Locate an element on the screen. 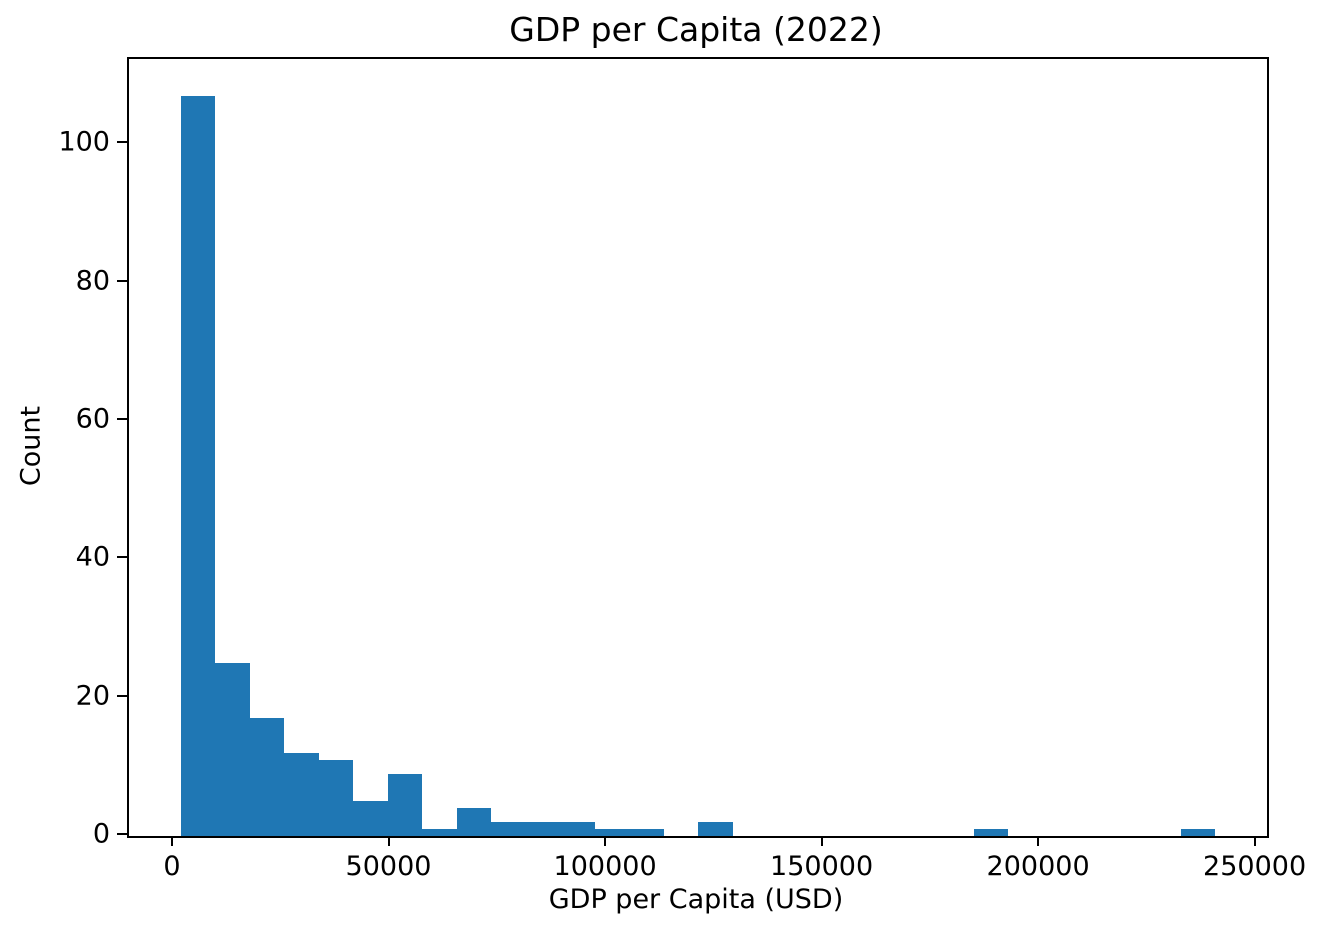 This screenshot has width=1321, height=936. x-tick-label: 100000 is located at coordinates (605, 866).